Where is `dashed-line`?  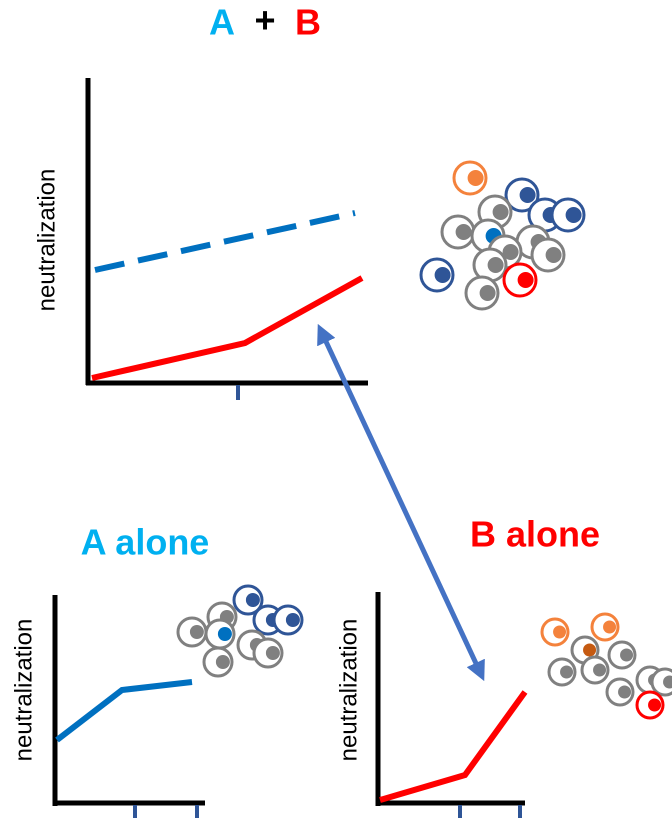 dashed-line is located at coordinates (225, 241).